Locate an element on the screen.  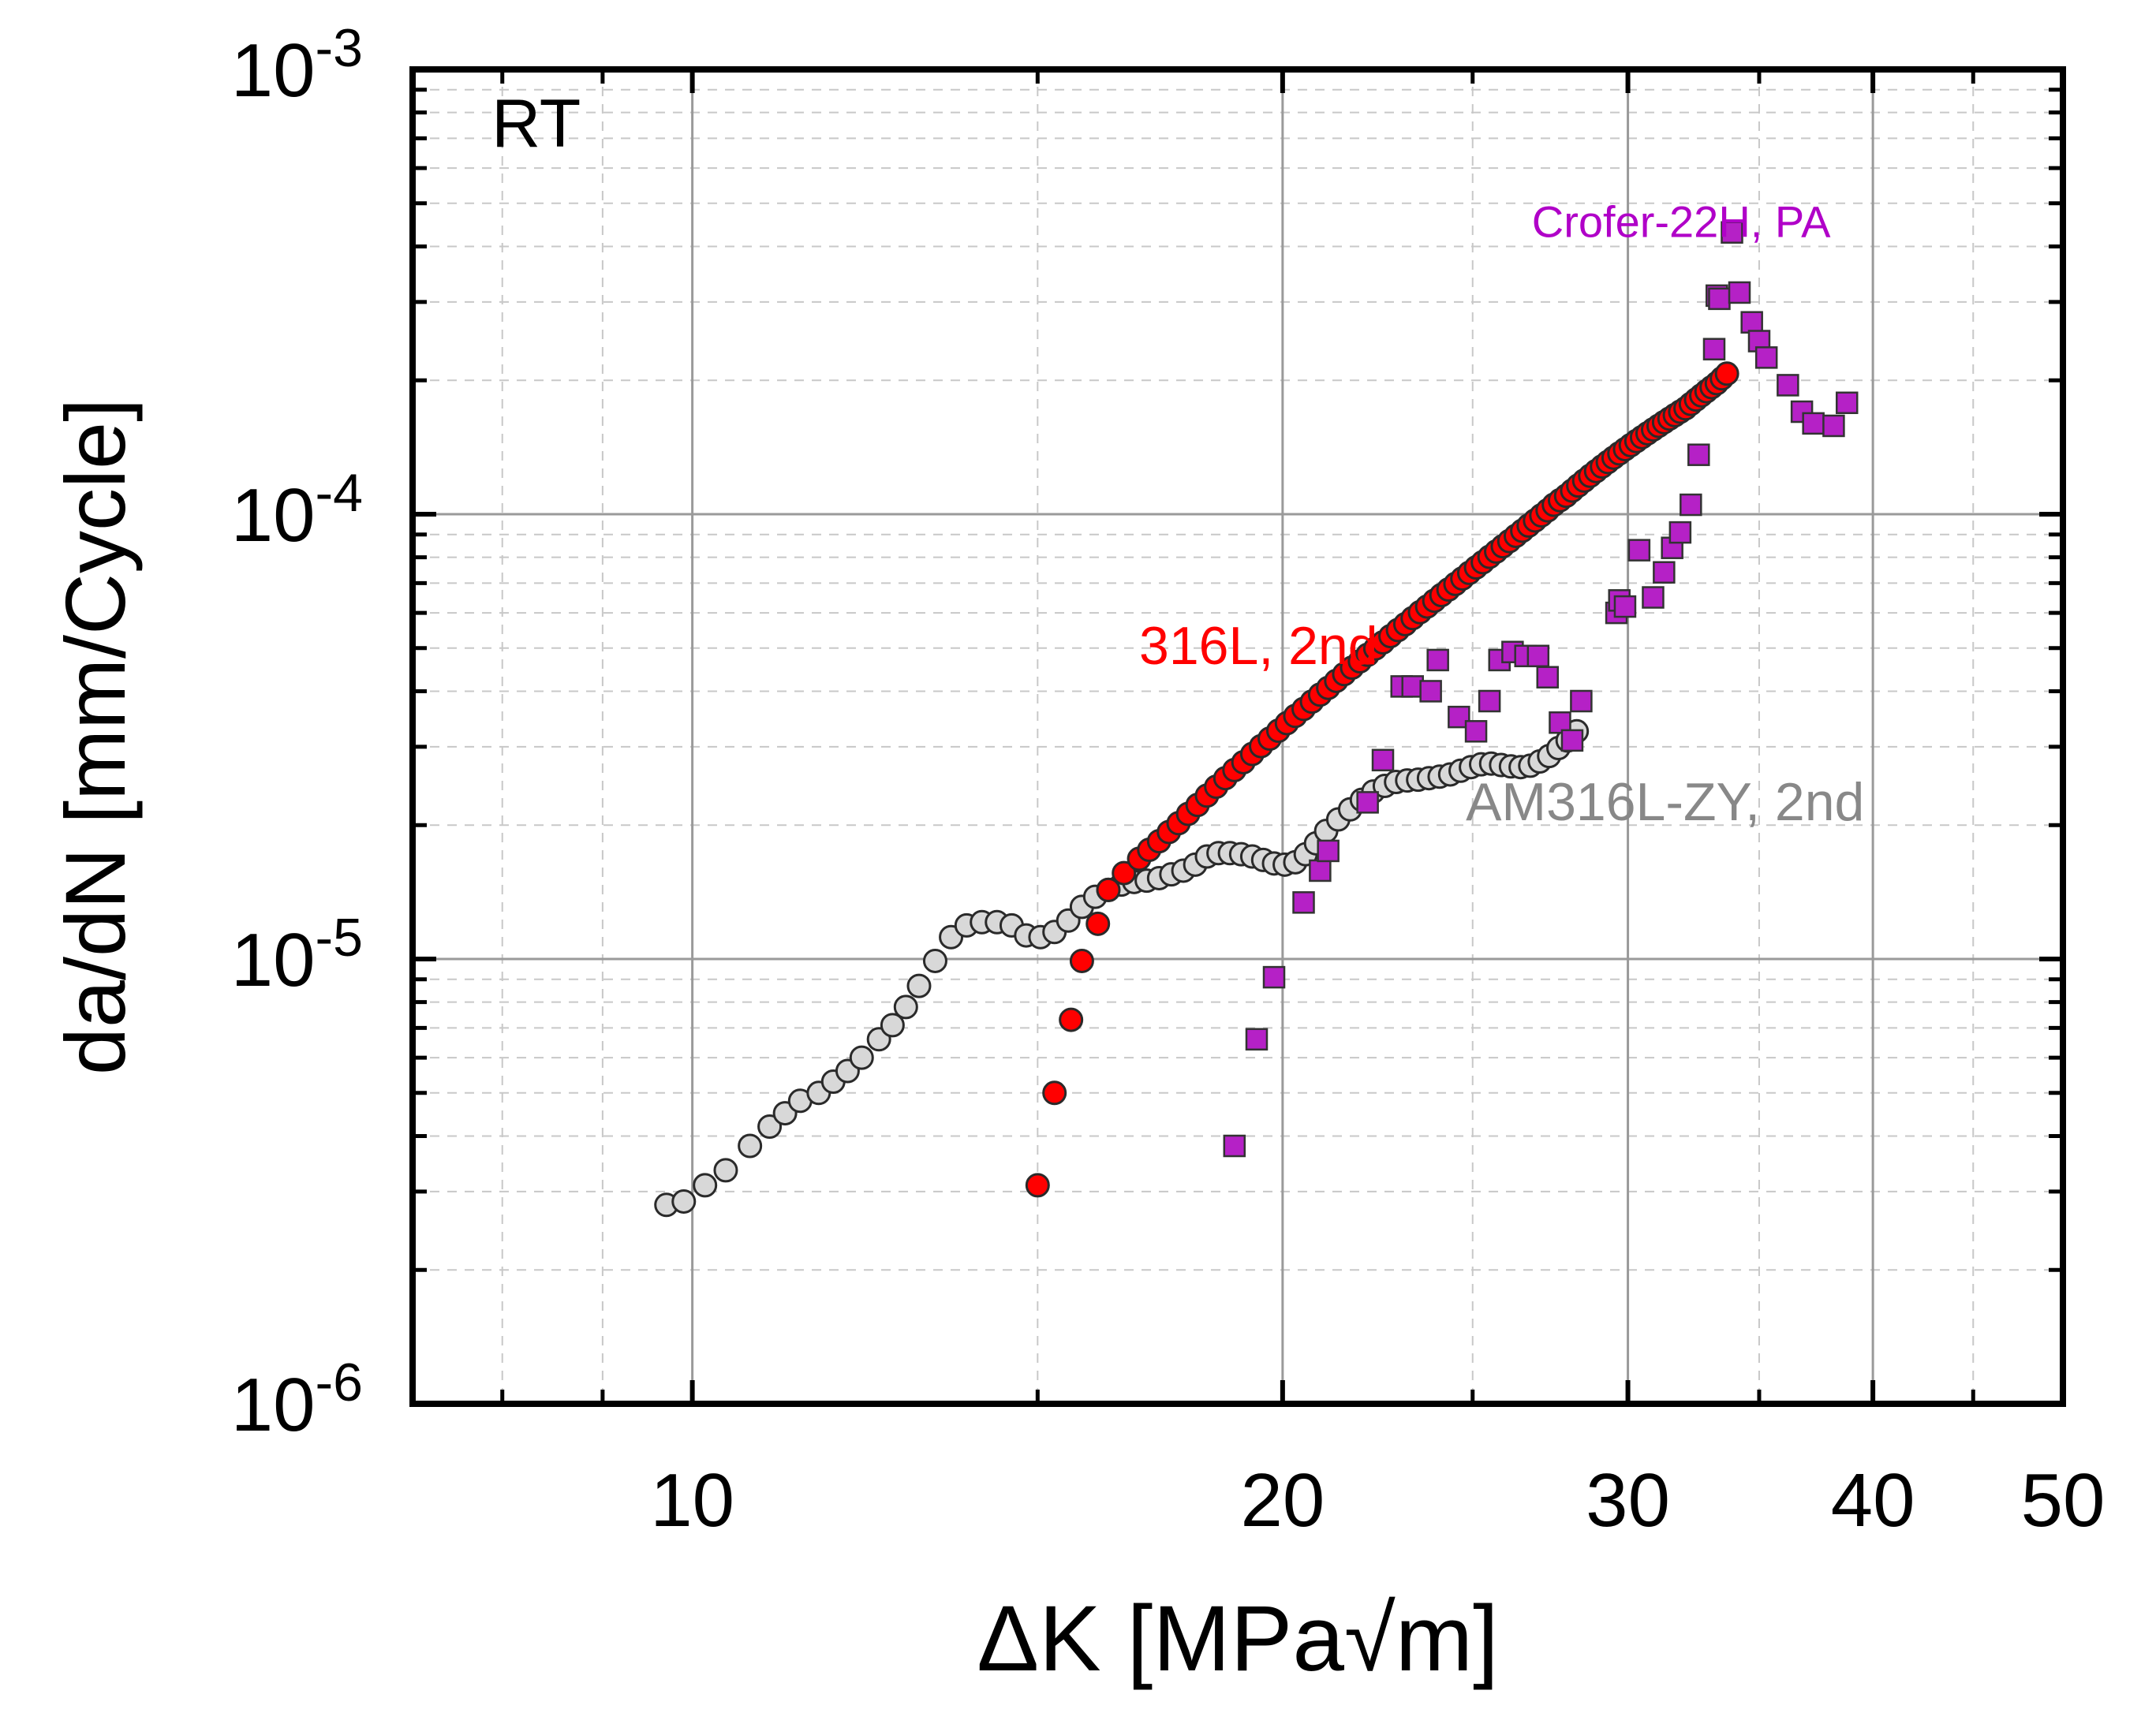
annotation-label: 316L, 2nd is located at coordinates (1258, 646).